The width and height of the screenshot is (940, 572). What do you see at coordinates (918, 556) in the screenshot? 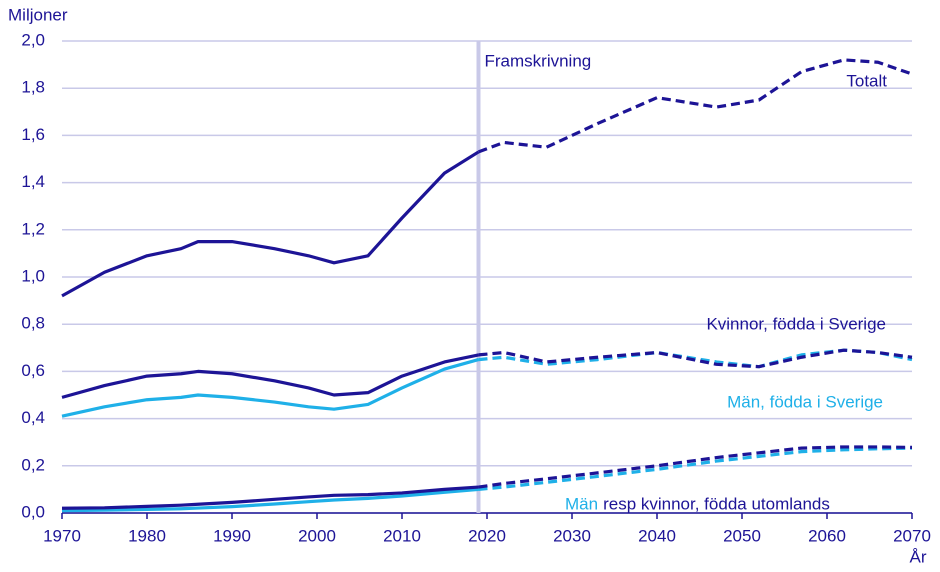
I see `x-axis-label: År` at bounding box center [918, 556].